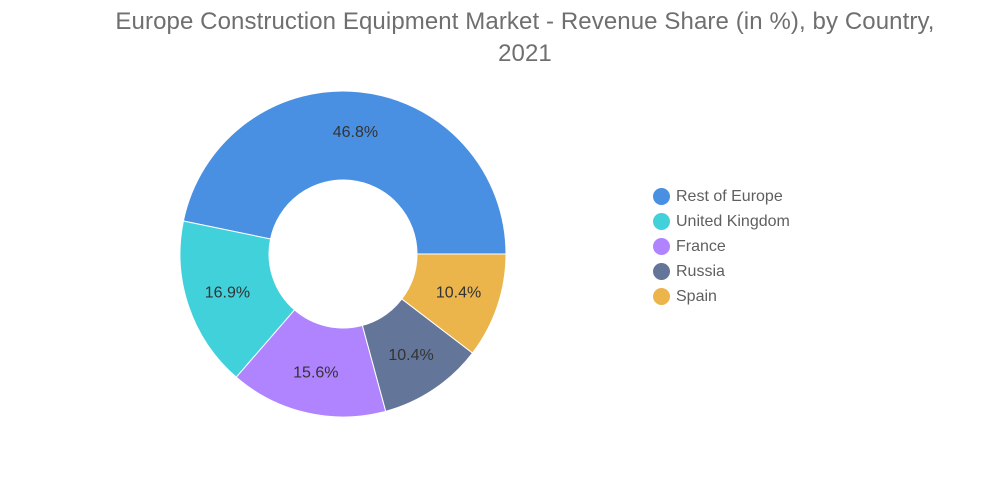  I want to click on legend-item-united-kingdom: United Kingdom, so click(721, 221).